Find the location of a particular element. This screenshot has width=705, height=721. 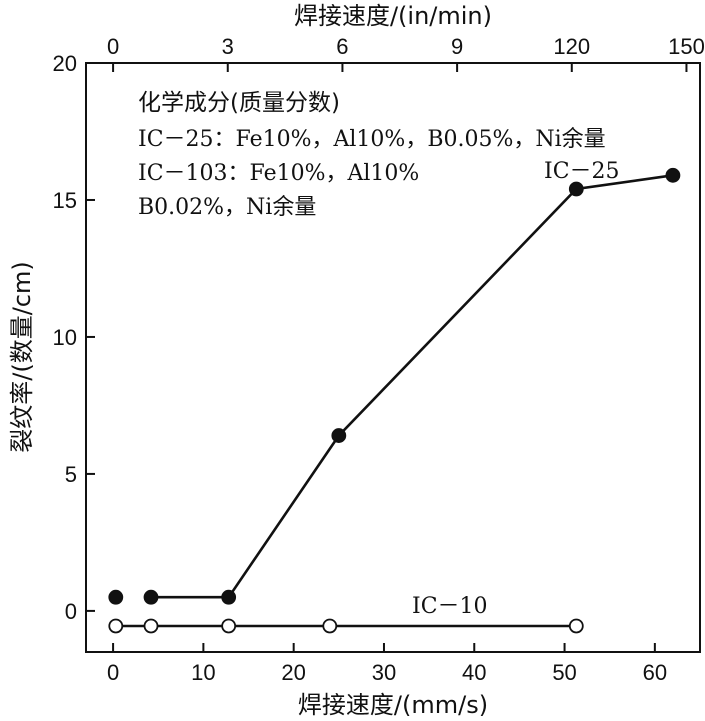

x-tick-label: 10 is located at coordinates (203, 672).